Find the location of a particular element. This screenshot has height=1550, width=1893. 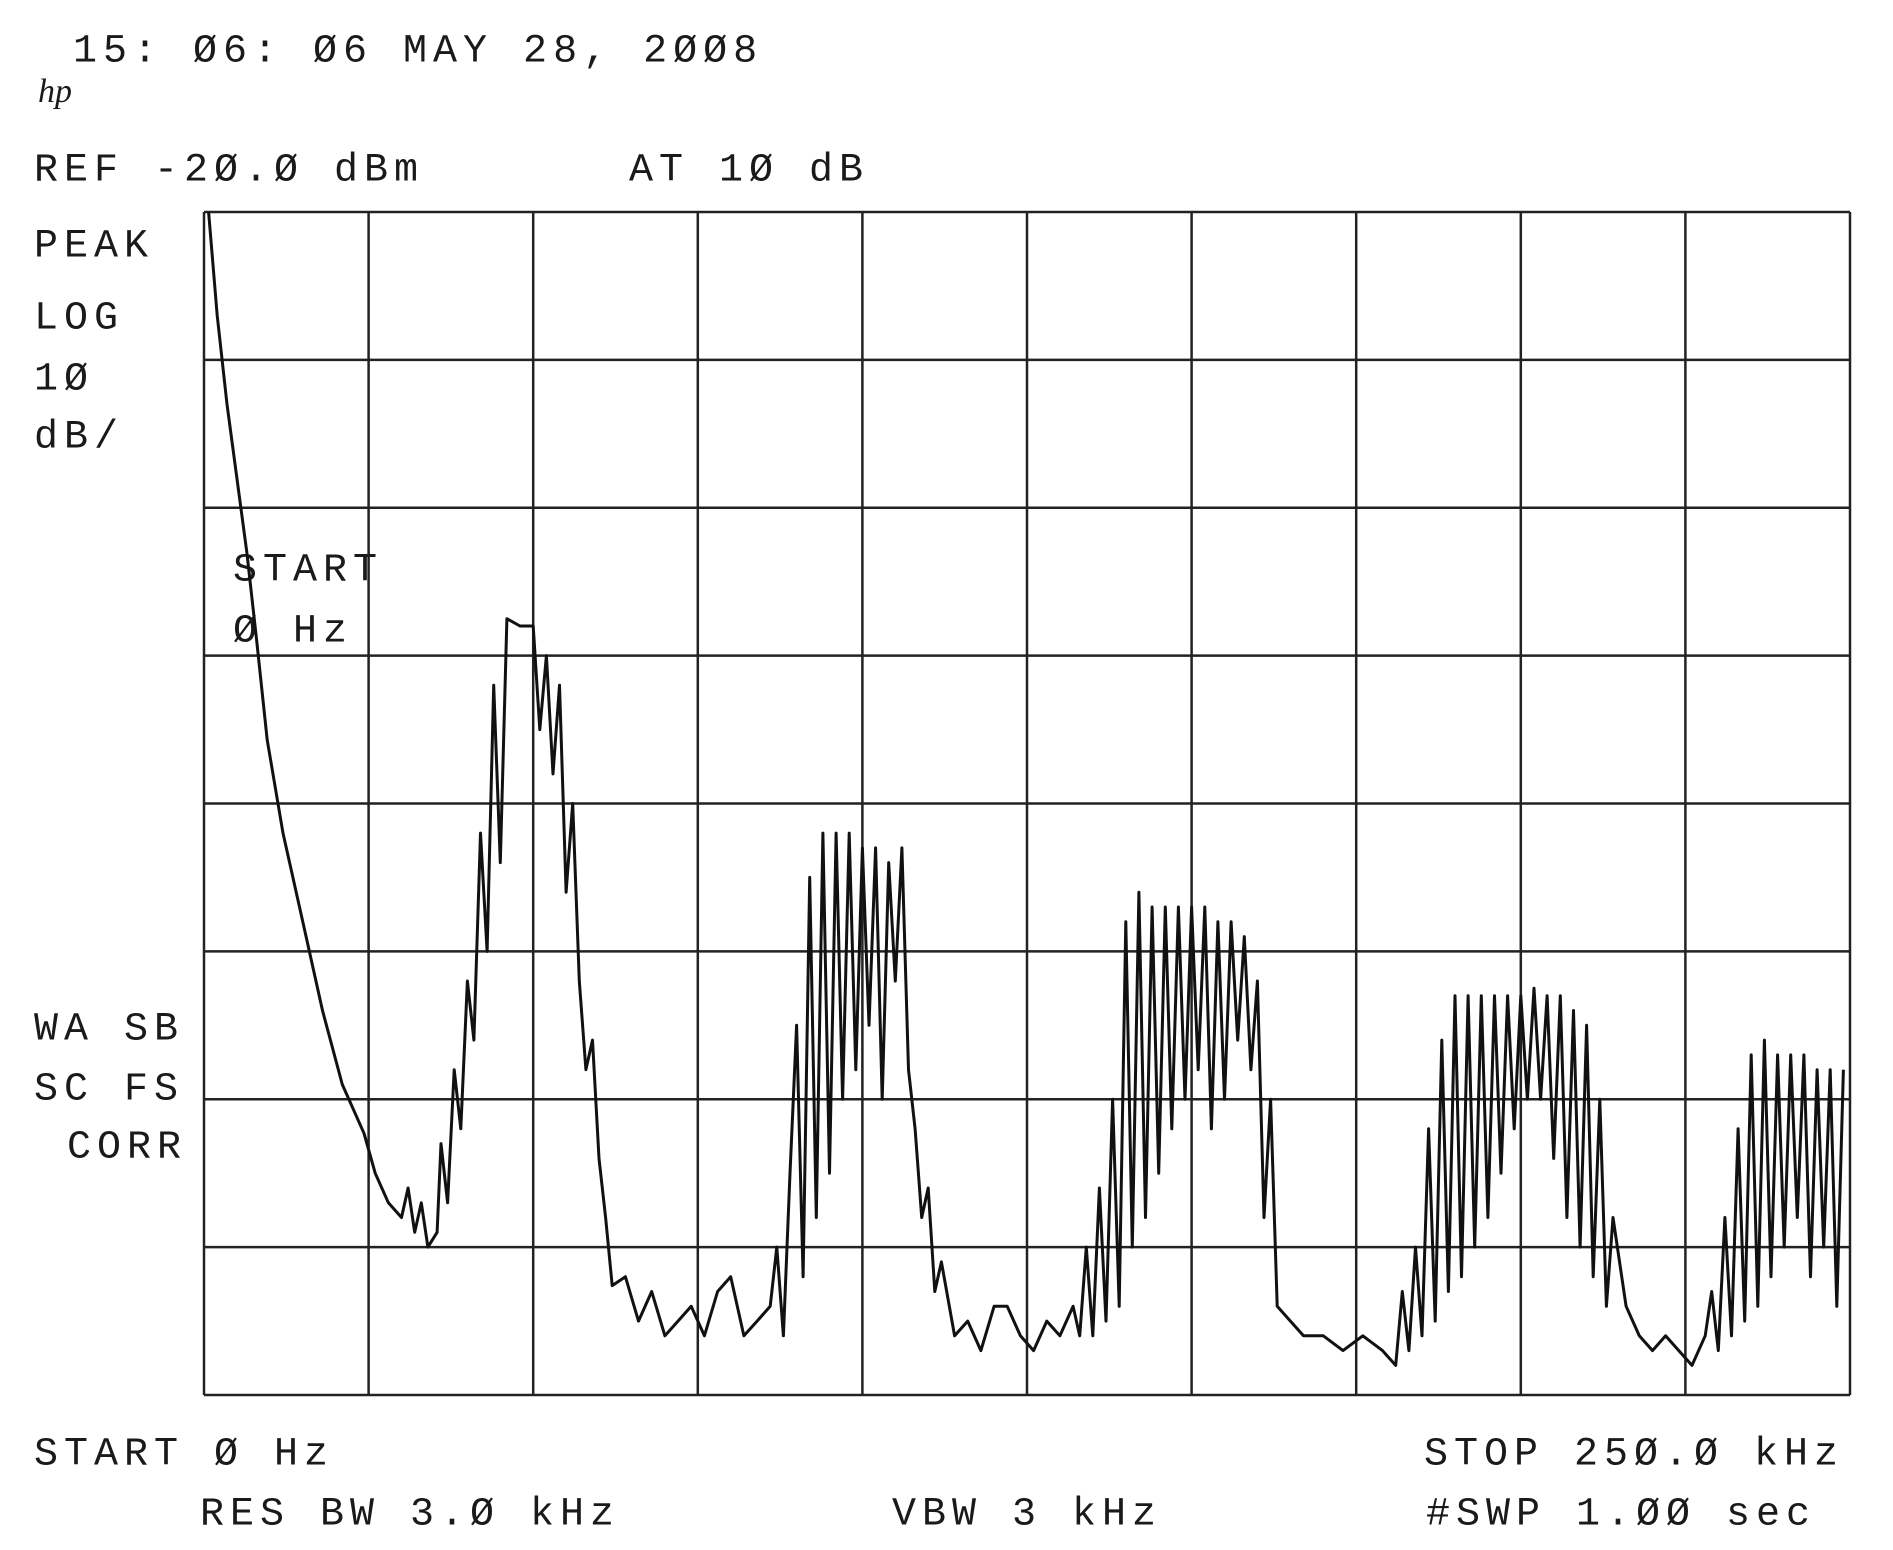

sweep-time: #SWP 1.ØØ sec is located at coordinates (1621, 1515).